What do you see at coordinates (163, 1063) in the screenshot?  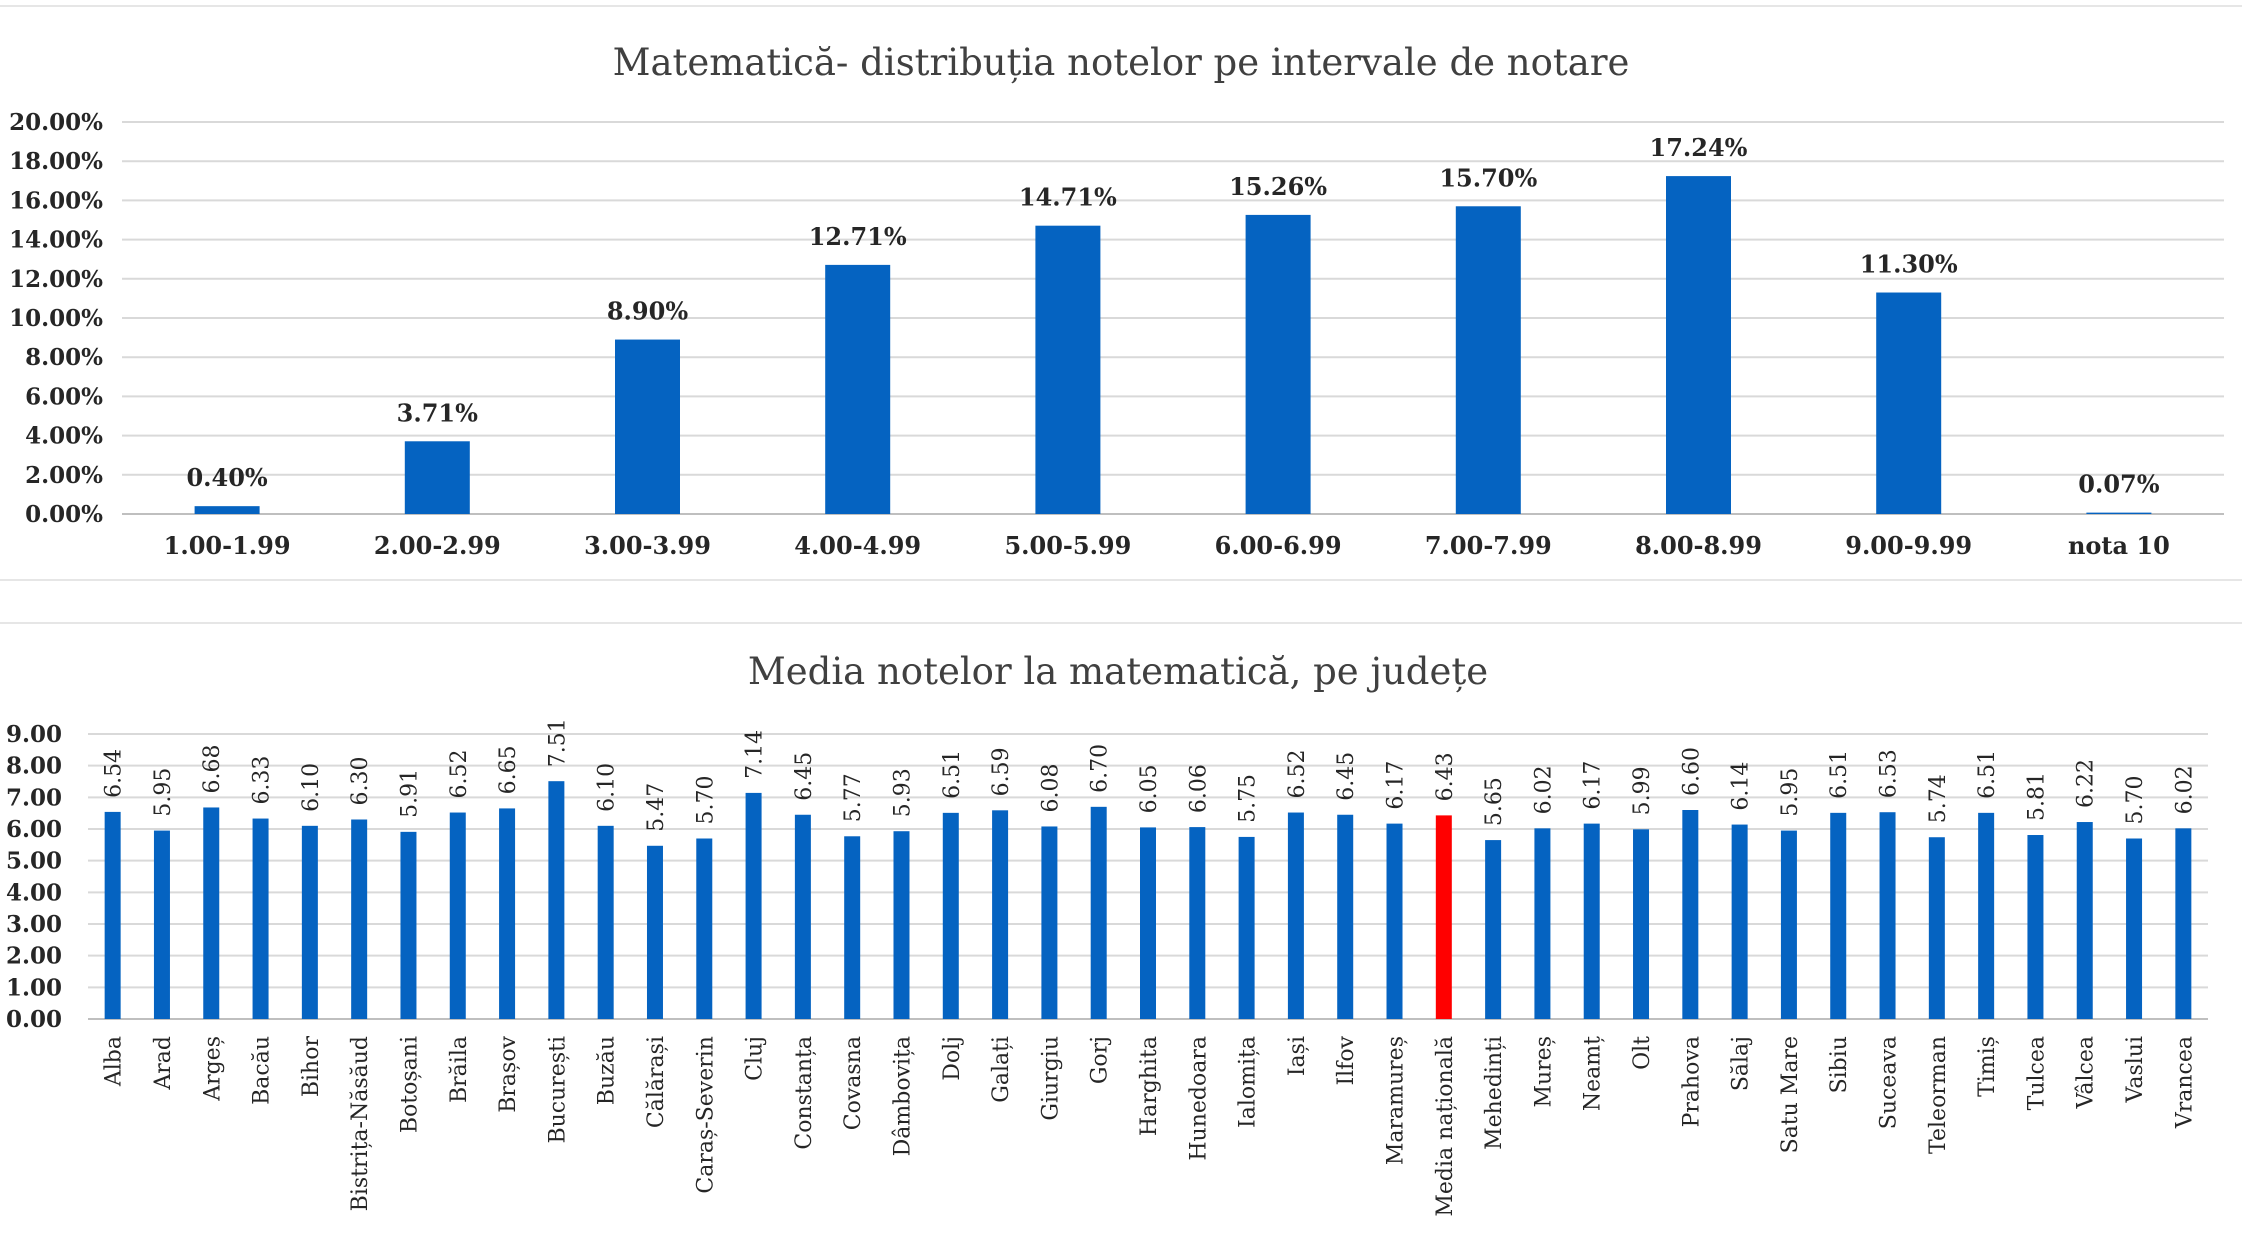 I see `x-tick-label: Arad` at bounding box center [163, 1063].